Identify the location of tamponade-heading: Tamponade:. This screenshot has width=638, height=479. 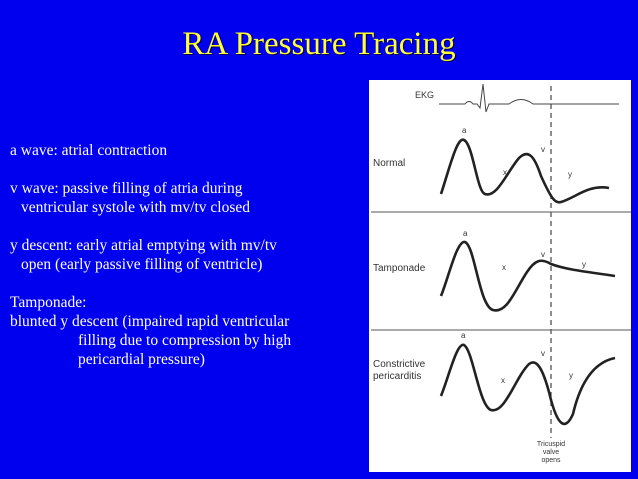
(48, 302).